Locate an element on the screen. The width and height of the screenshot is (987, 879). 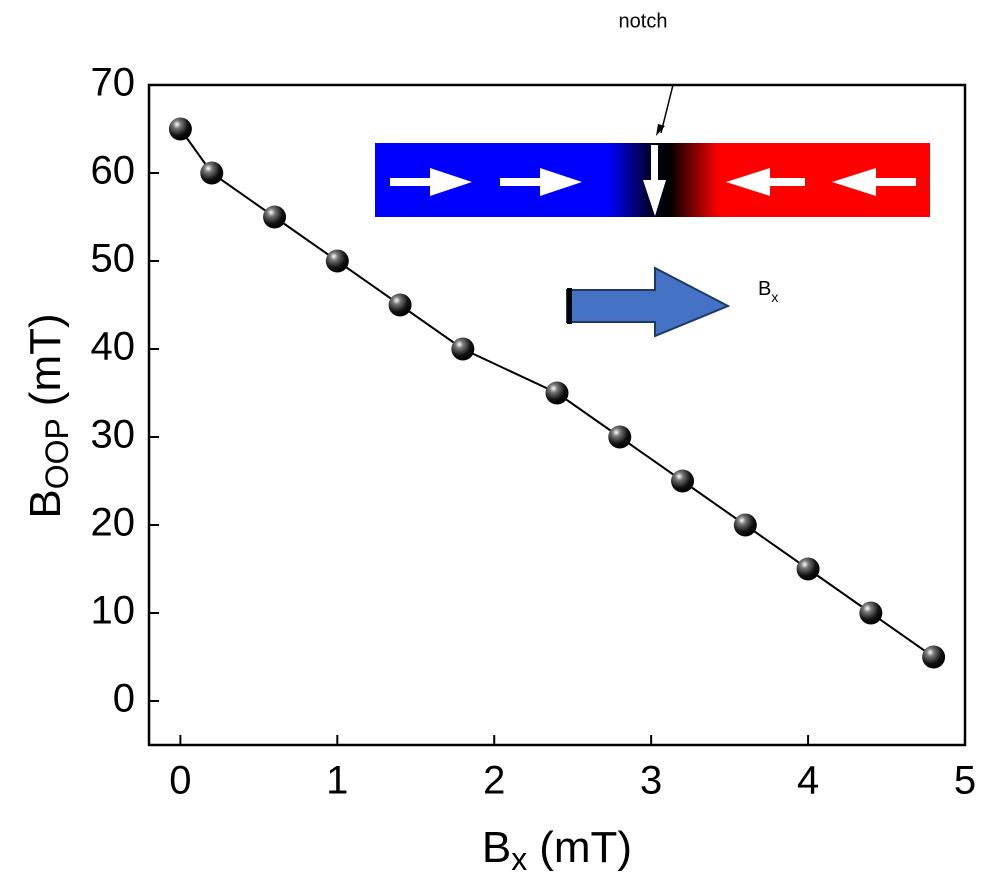
x-tick-label: 0 is located at coordinates (180, 781).